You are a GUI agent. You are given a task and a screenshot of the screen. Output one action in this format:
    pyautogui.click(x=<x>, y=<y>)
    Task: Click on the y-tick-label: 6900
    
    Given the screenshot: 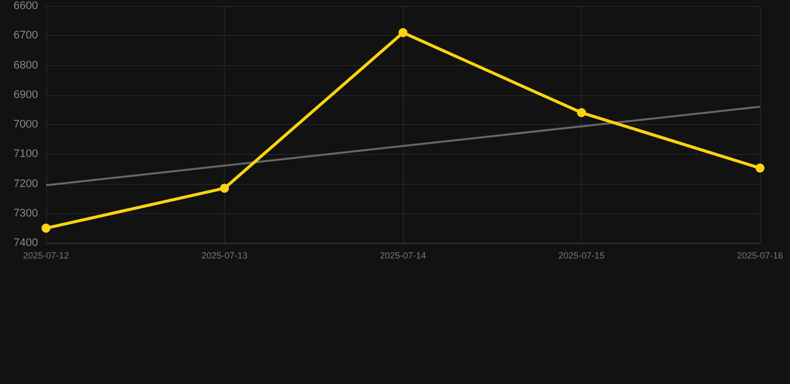 What is the action you would take?
    pyautogui.click(x=26, y=94)
    